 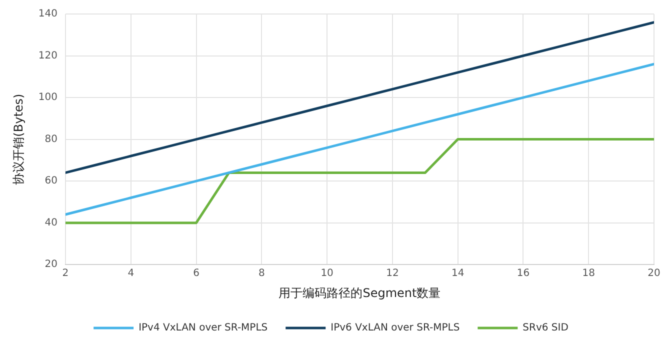 What do you see at coordinates (654, 274) in the screenshot?
I see `x-tick-label: 20` at bounding box center [654, 274].